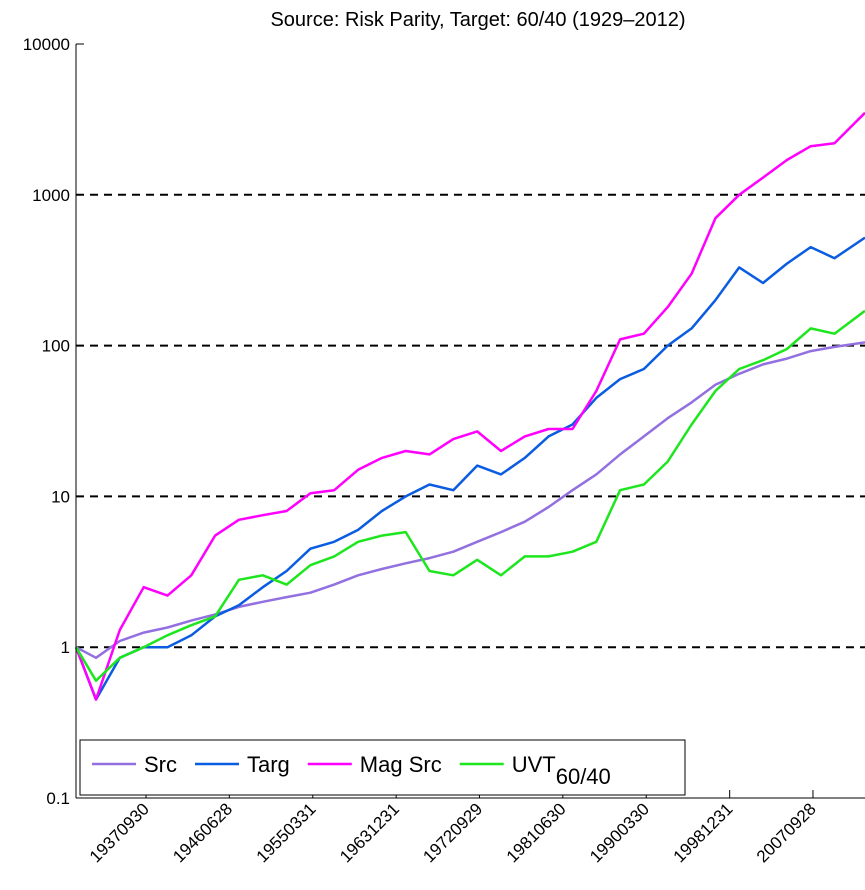 This screenshot has height=890, width=865. What do you see at coordinates (619, 832) in the screenshot?
I see `x-tick-label: 19900330` at bounding box center [619, 832].